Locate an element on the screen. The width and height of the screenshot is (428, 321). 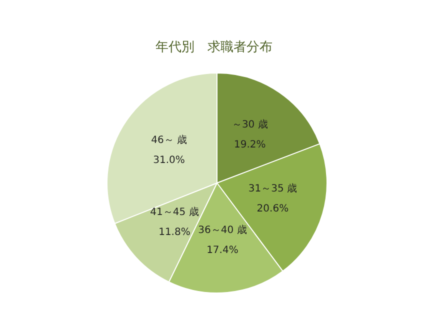
data-label: 31.0% is located at coordinates (169, 160).